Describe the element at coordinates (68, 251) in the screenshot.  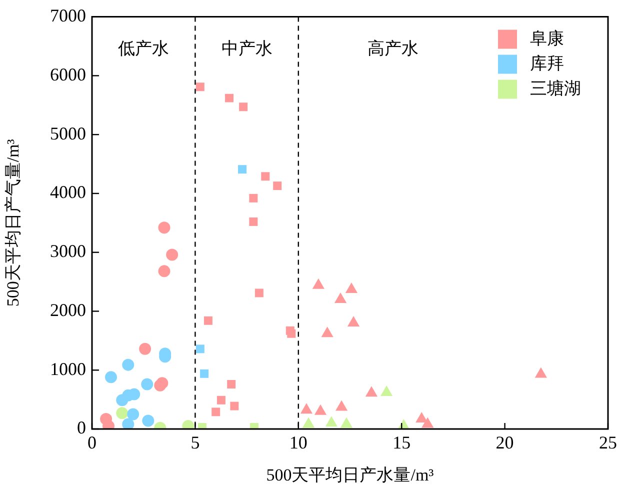
I see `y-tick-label: 3000` at that location.